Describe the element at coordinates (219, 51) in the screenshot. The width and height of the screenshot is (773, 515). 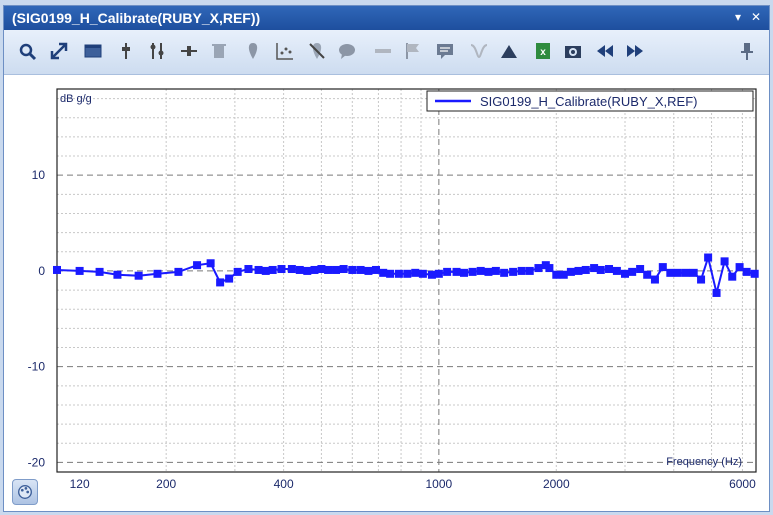
I see `delete-icon` at that location.